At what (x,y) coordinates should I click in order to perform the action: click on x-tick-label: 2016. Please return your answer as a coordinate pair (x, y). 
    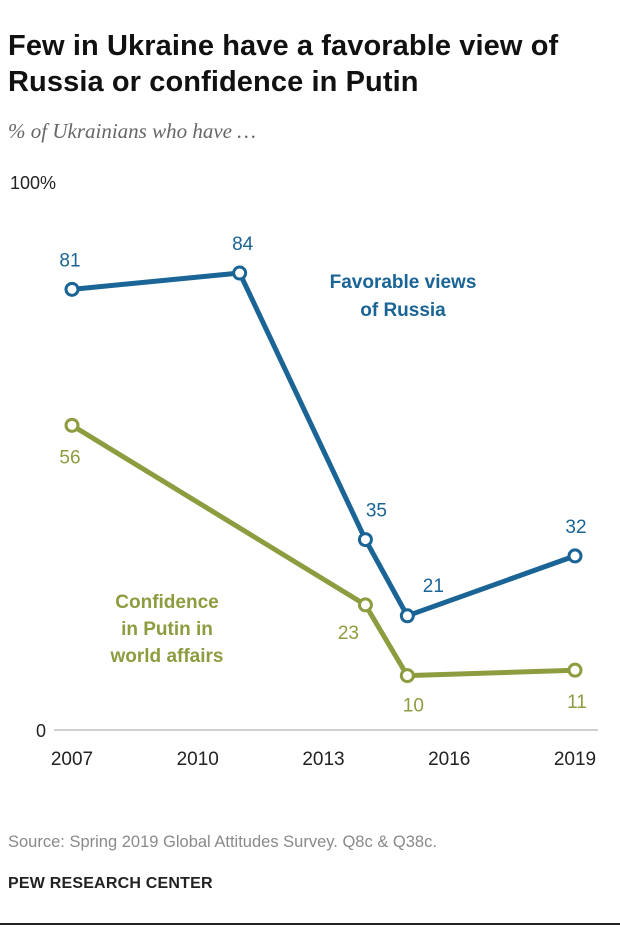
    Looking at the image, I should click on (449, 759).